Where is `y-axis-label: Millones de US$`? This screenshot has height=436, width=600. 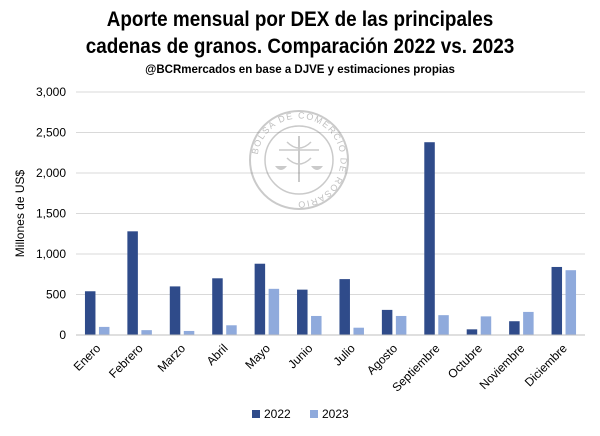 y-axis-label: Millones de US$ is located at coordinates (20, 213).